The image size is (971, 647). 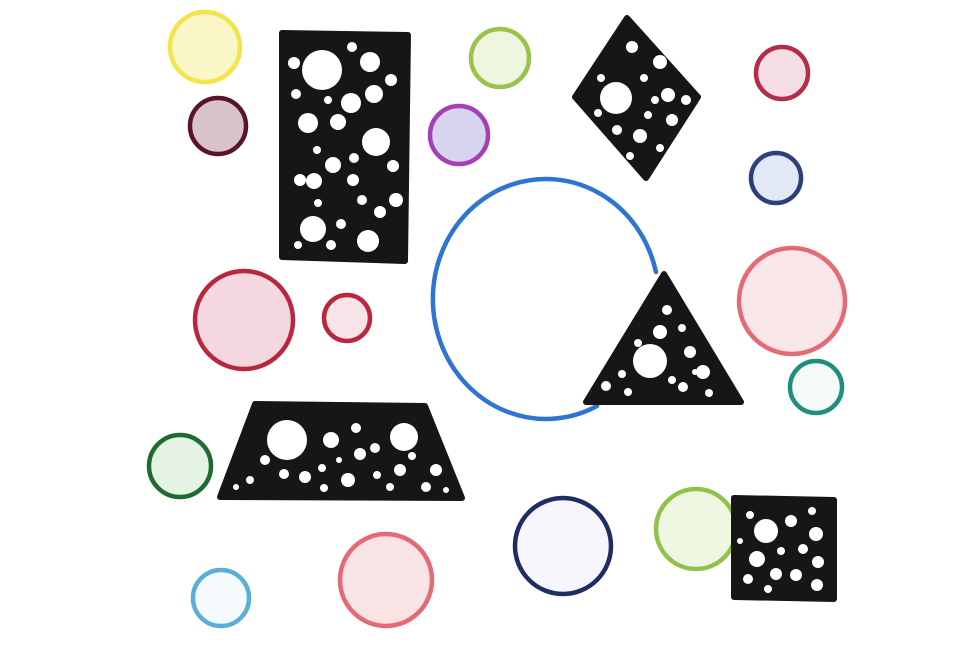 What do you see at coordinates (636, 98) in the screenshot?
I see `diamond-shape` at bounding box center [636, 98].